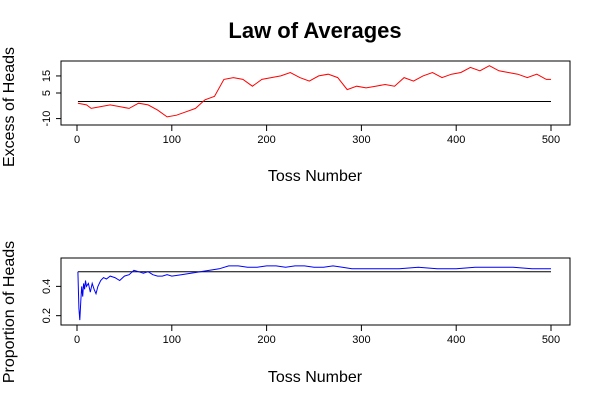 The height and width of the screenshot is (400, 599). Describe the element at coordinates (47, 315) in the screenshot. I see `proportion-heads-y-tick-label: 0.2` at that location.